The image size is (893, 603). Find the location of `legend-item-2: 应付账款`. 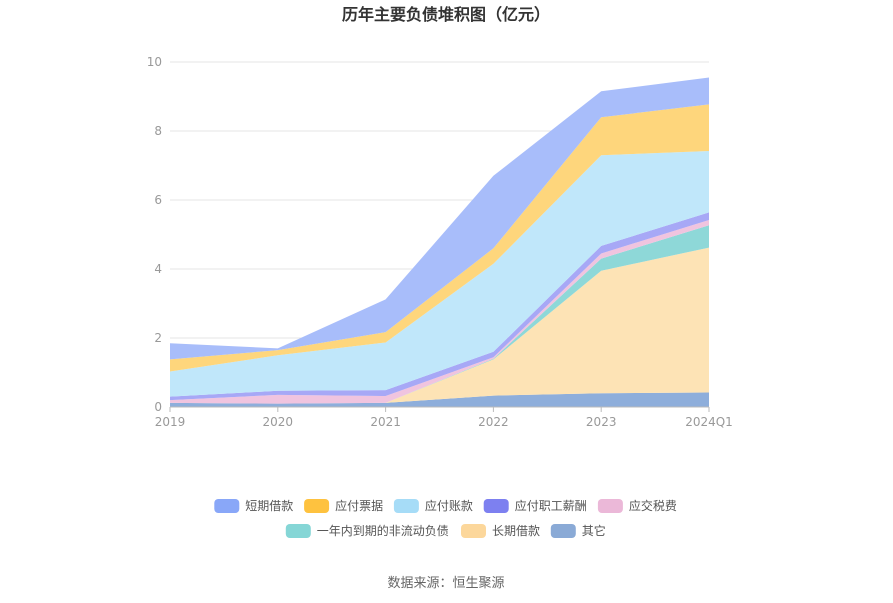

legend-item-2: 应付账款 is located at coordinates (433, 505).